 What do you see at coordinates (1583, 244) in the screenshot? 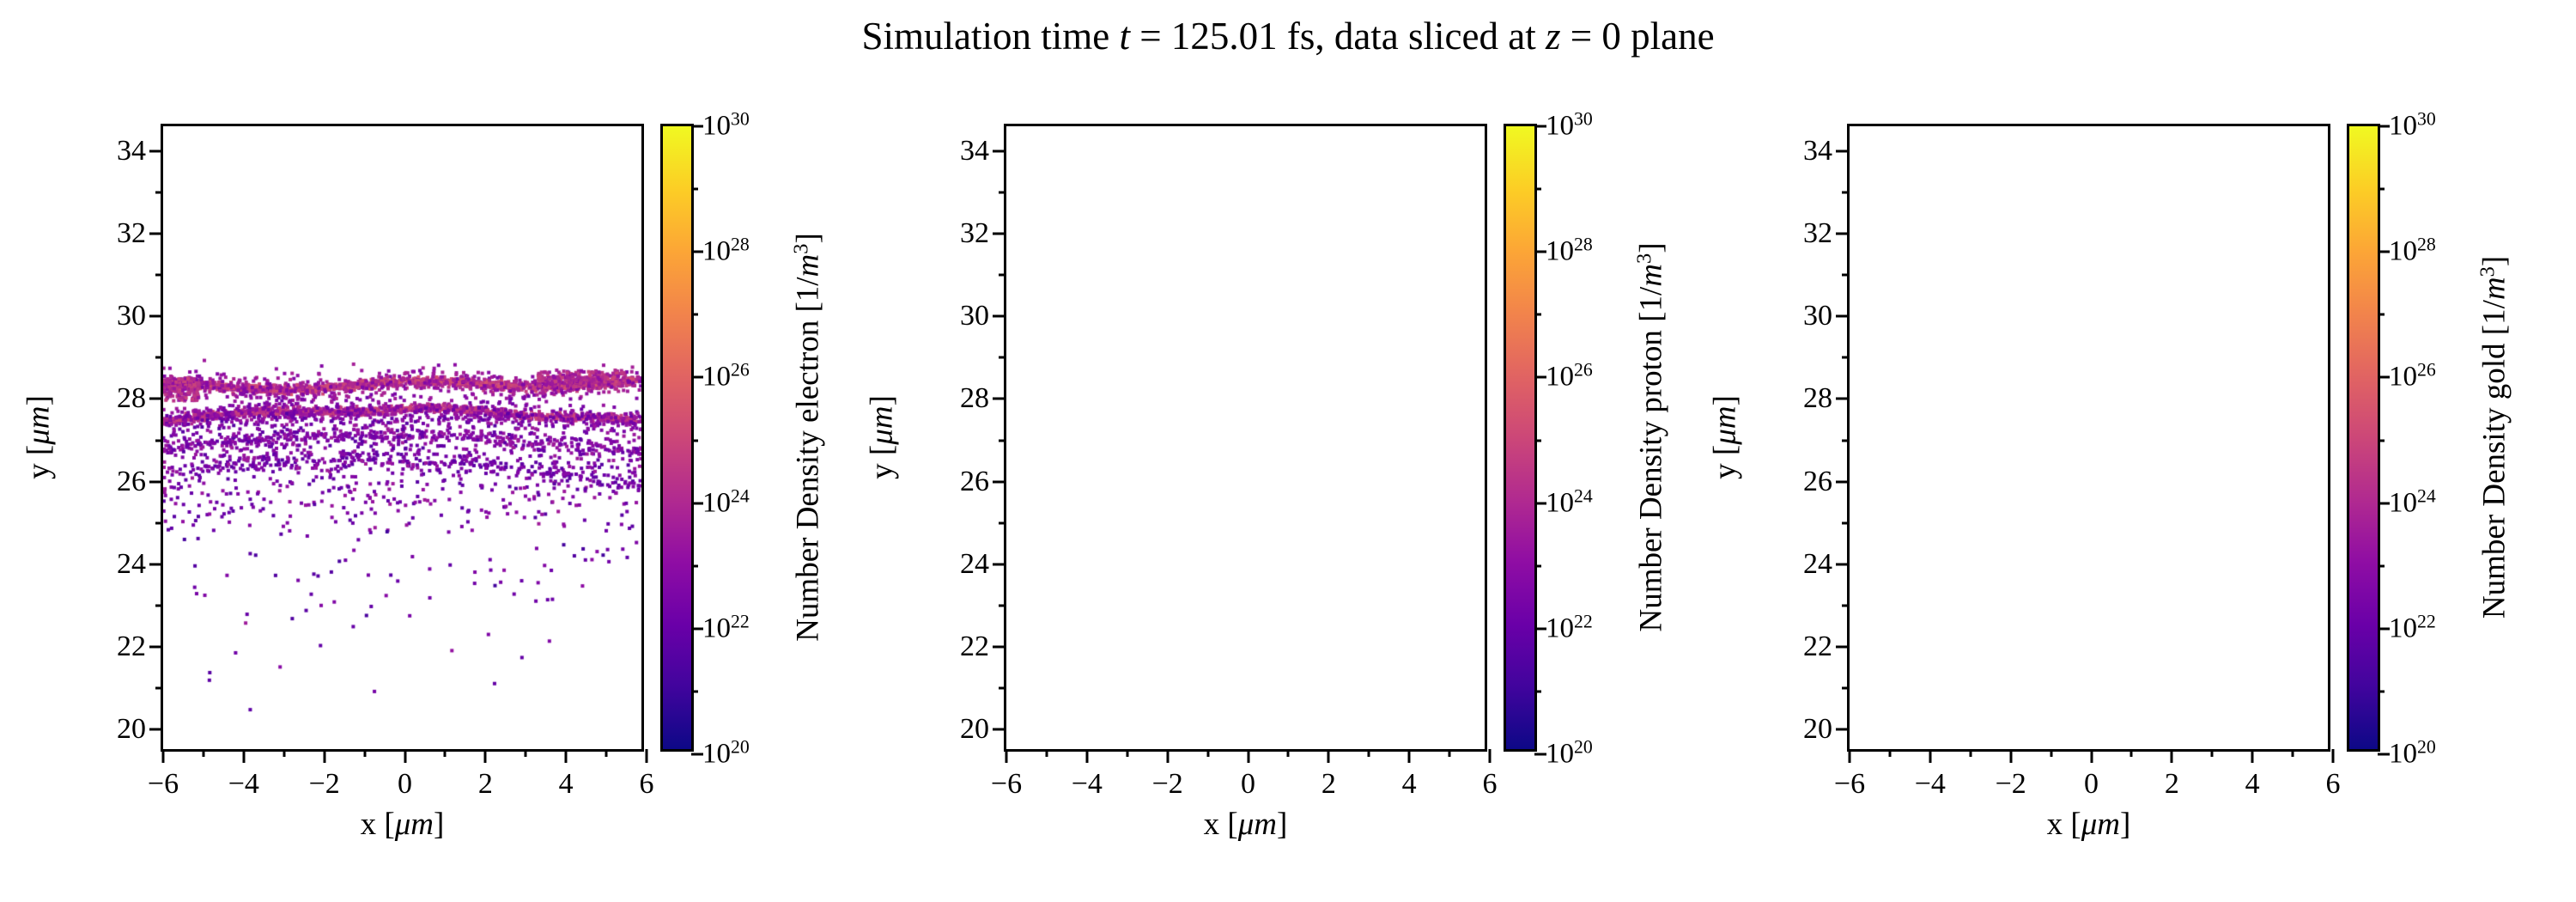
I see `colorbar-tick-exponent: 28` at bounding box center [1583, 244].